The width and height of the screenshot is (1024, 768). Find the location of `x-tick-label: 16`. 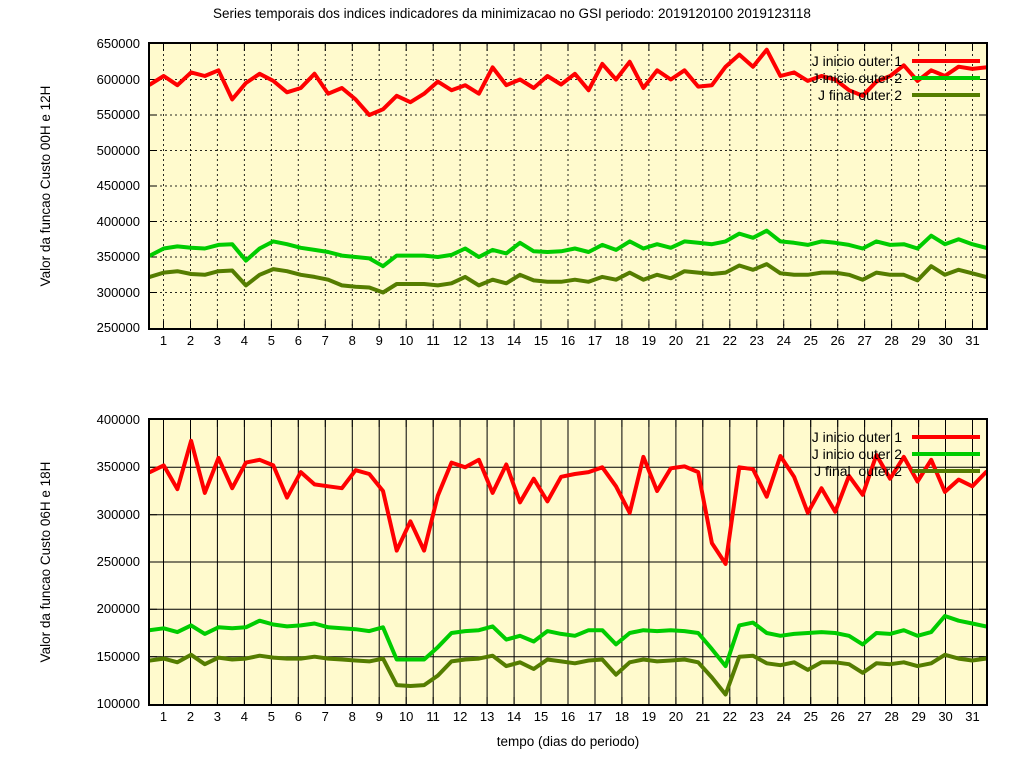

x-tick-label: 16 is located at coordinates (568, 340).